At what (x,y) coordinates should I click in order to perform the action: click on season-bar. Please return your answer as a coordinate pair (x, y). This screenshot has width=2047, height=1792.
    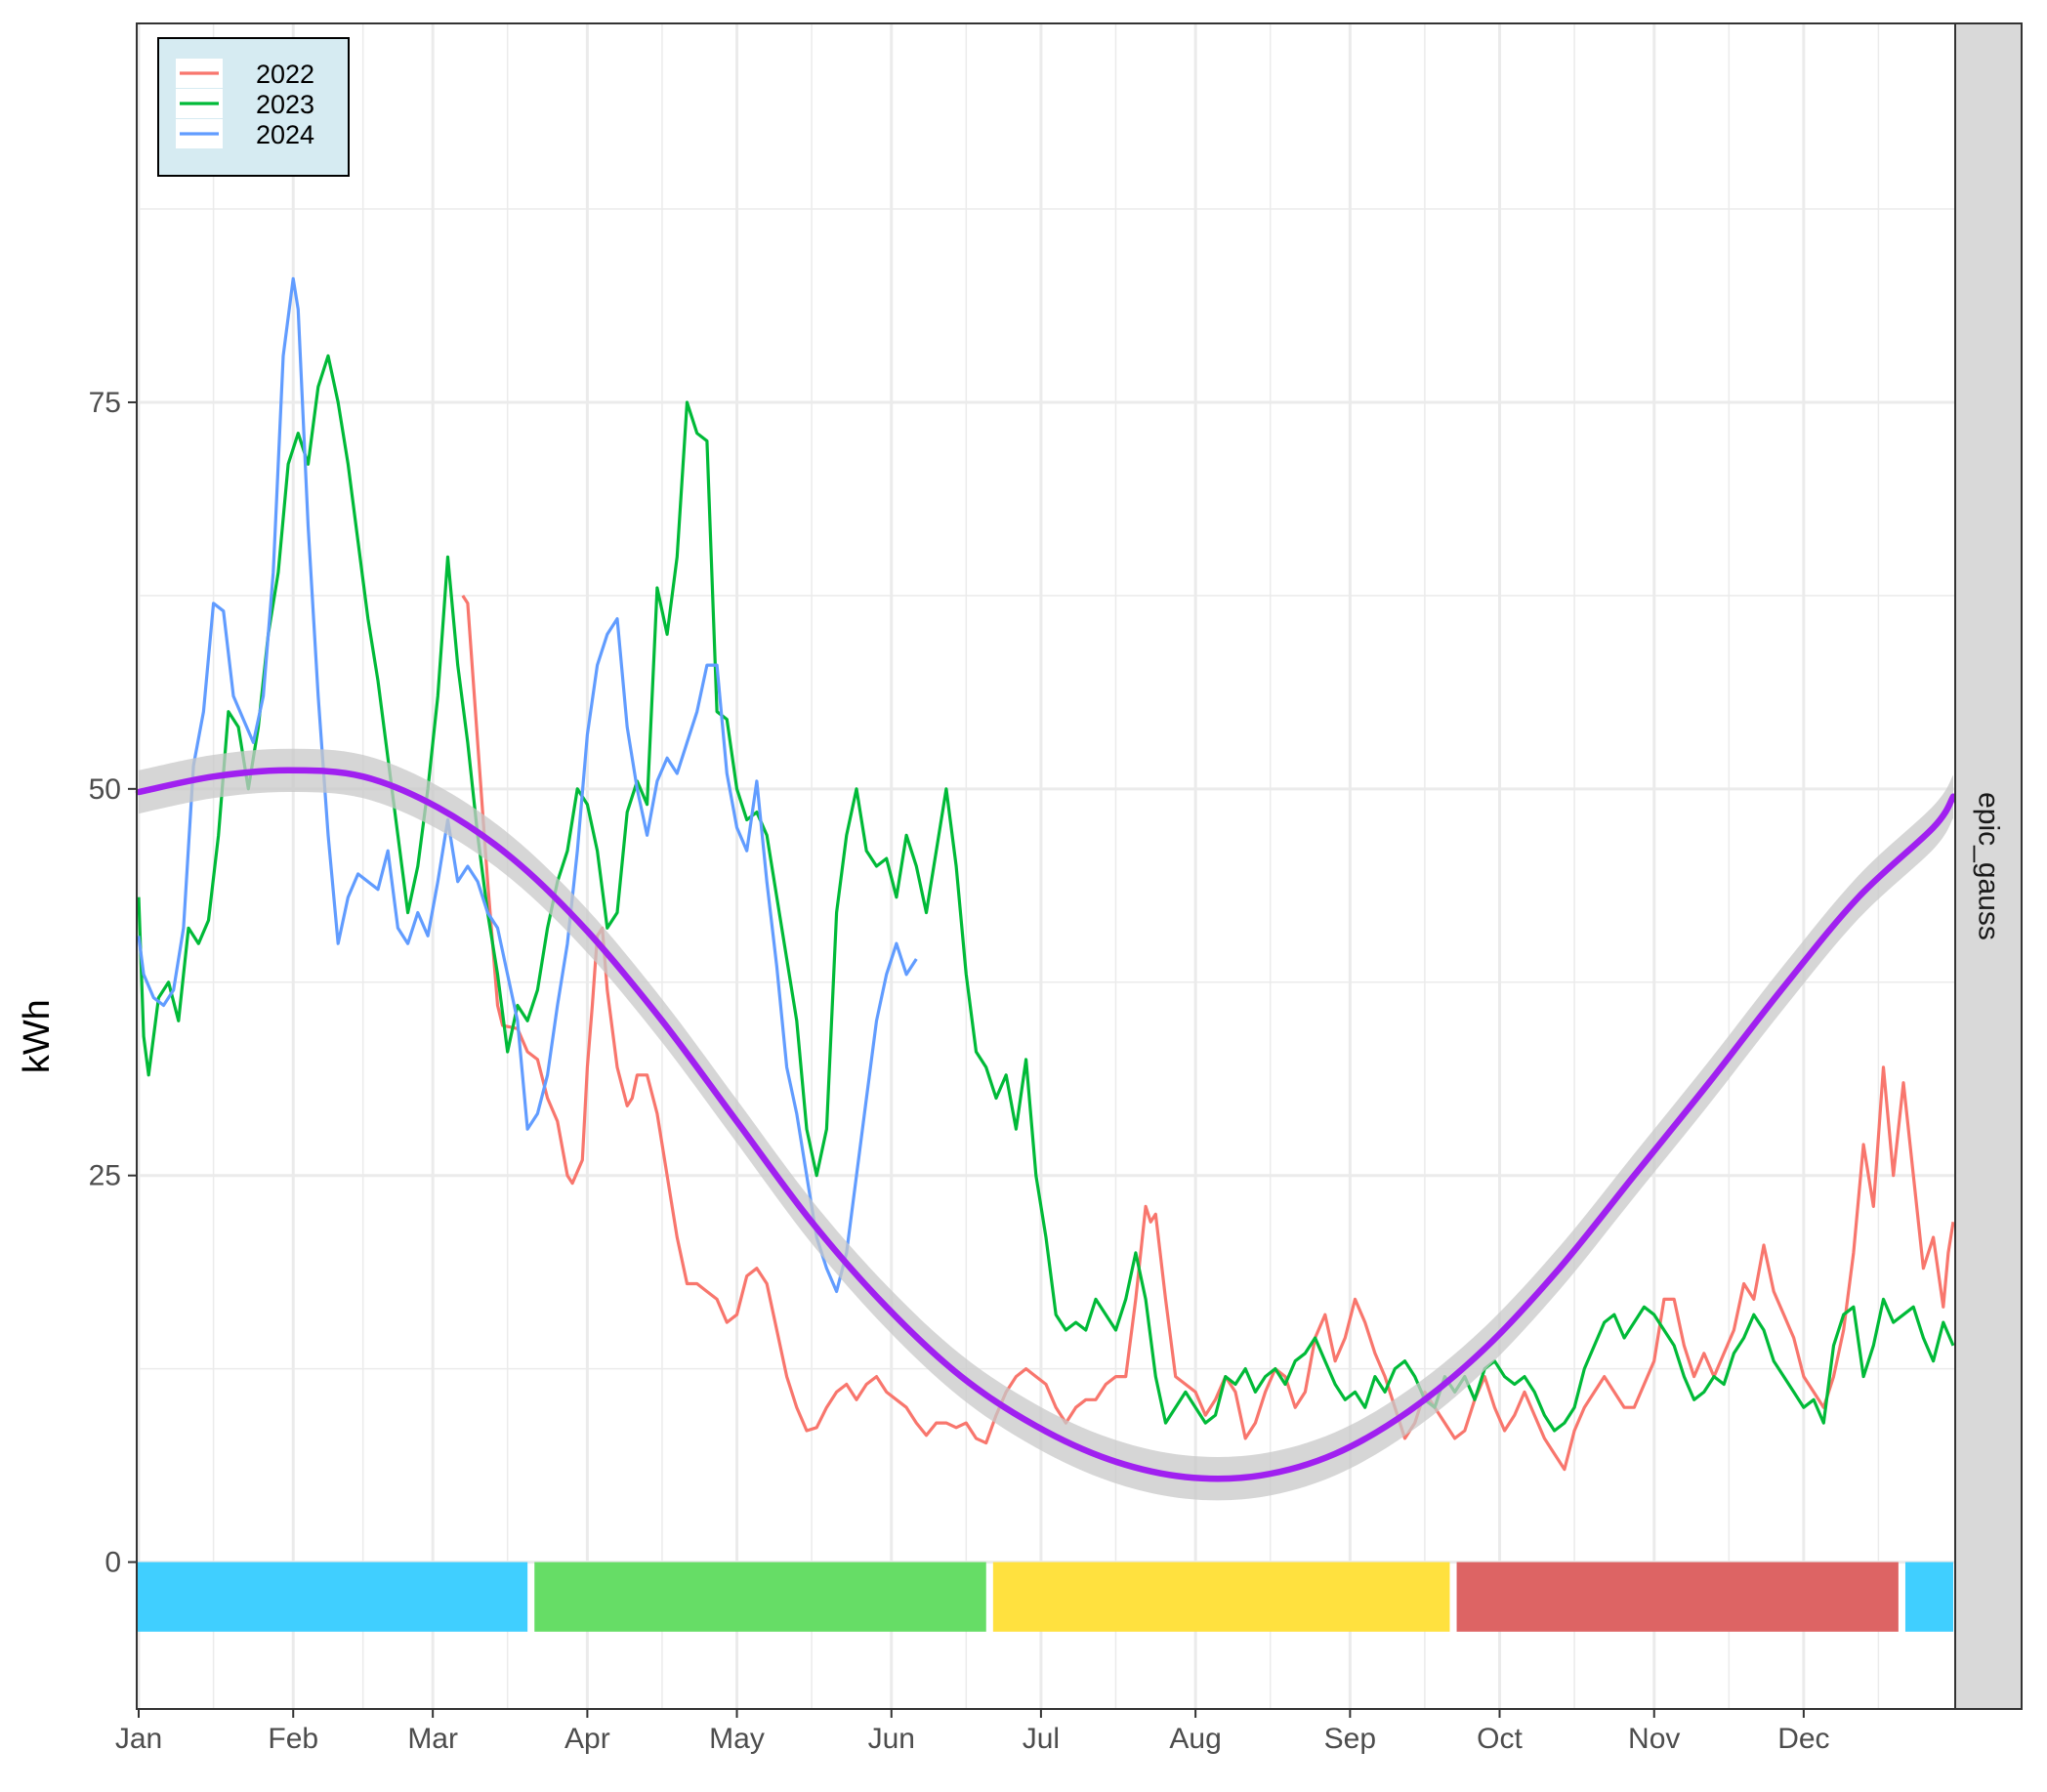
    Looking at the image, I should click on (1045, 1597).